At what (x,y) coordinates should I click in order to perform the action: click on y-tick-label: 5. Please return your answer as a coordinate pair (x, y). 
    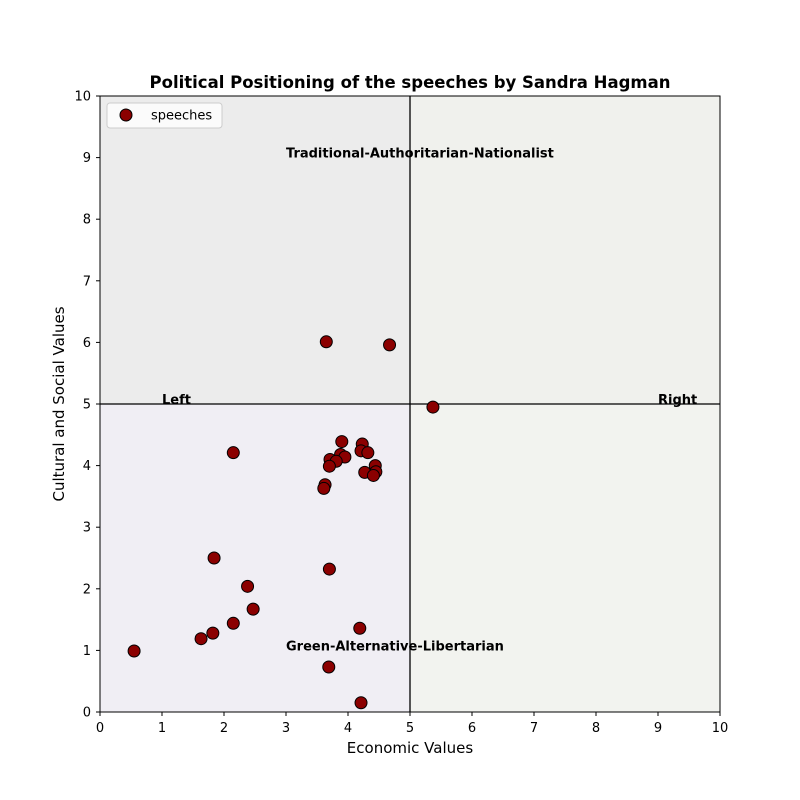
    Looking at the image, I should click on (87, 405).